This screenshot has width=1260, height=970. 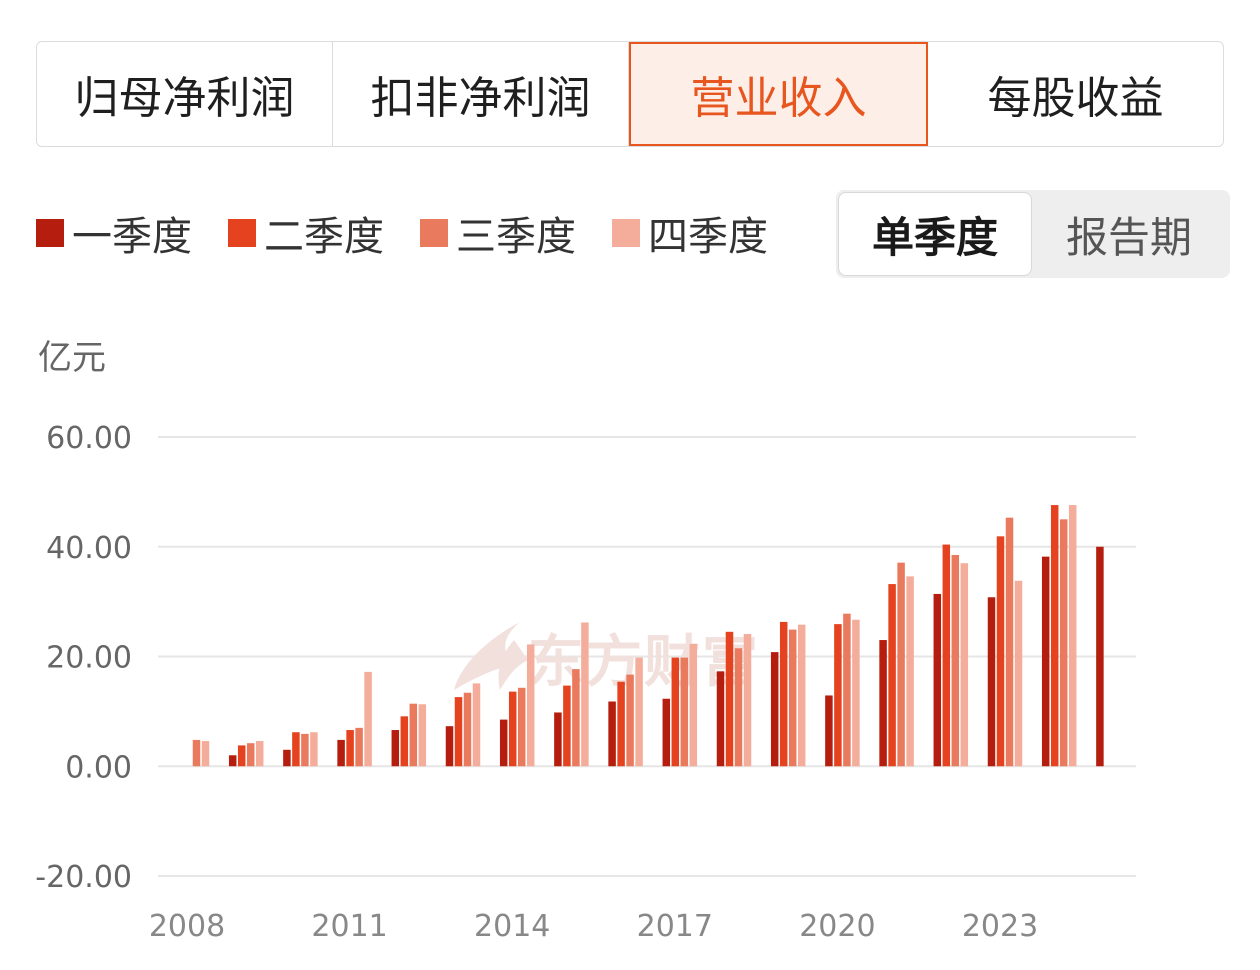 What do you see at coordinates (585, 694) in the screenshot?
I see `bar-q4-2015` at bounding box center [585, 694].